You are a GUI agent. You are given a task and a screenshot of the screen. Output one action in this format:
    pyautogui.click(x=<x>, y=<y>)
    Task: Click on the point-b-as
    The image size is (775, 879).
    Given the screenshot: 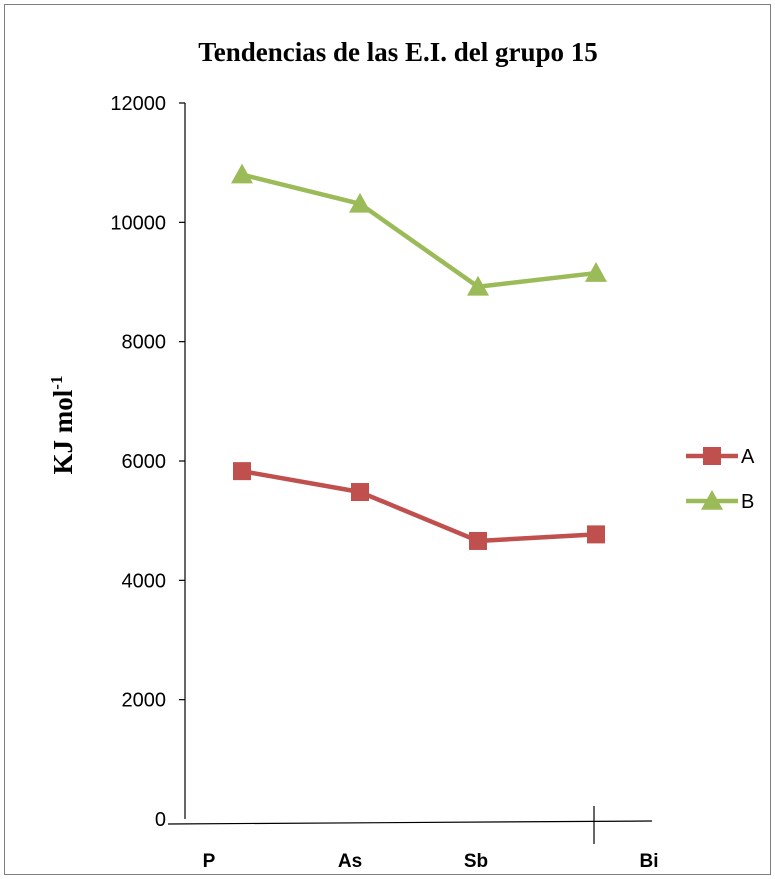 What is the action you would take?
    pyautogui.click(x=360, y=202)
    